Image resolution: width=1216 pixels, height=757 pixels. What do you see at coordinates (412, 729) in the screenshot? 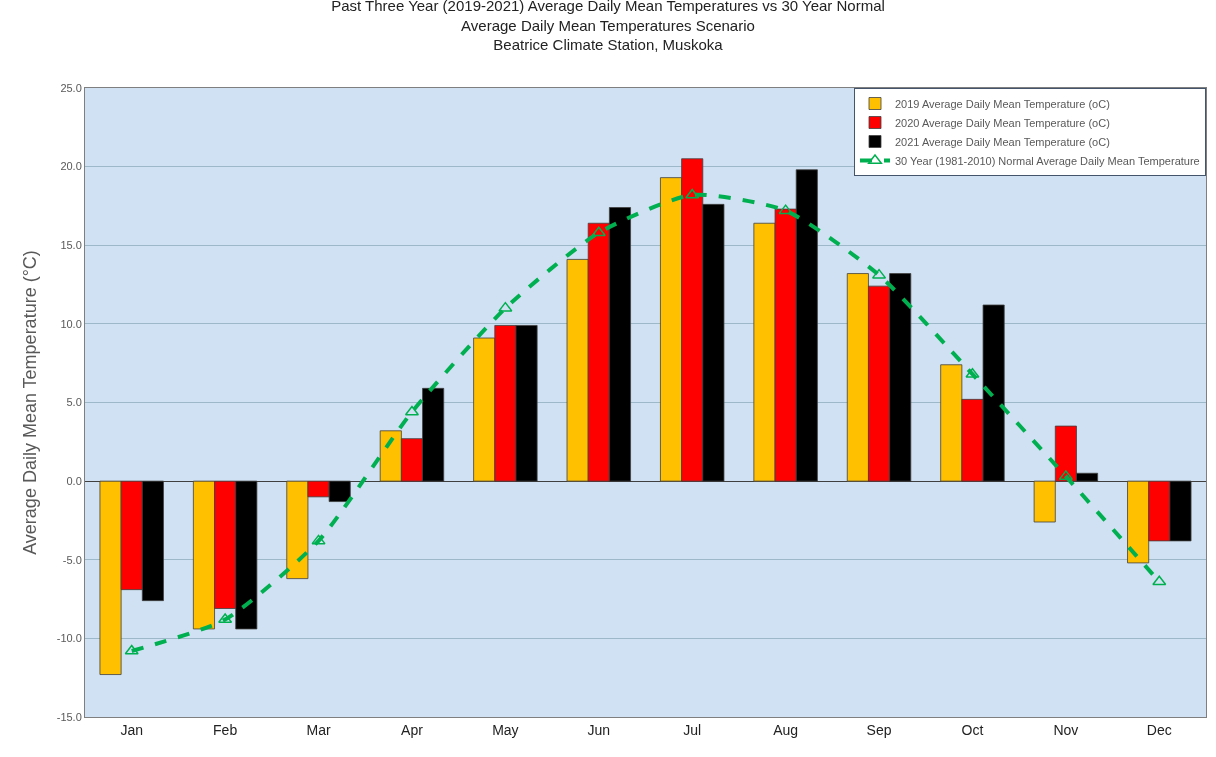
I see `x-tick-label: Apr` at bounding box center [412, 729].